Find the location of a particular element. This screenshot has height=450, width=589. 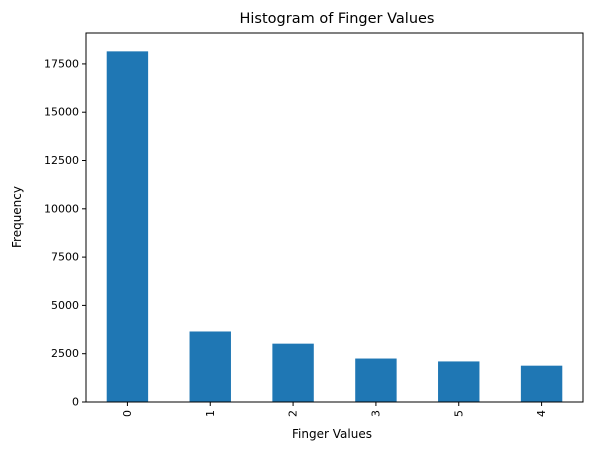

x-tick-label: 5 is located at coordinates (458, 413).